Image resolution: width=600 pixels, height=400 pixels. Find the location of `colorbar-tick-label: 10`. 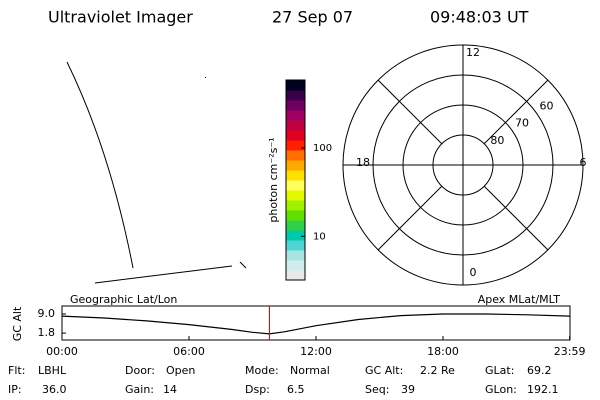

colorbar-tick-label: 10 is located at coordinates (319, 236).